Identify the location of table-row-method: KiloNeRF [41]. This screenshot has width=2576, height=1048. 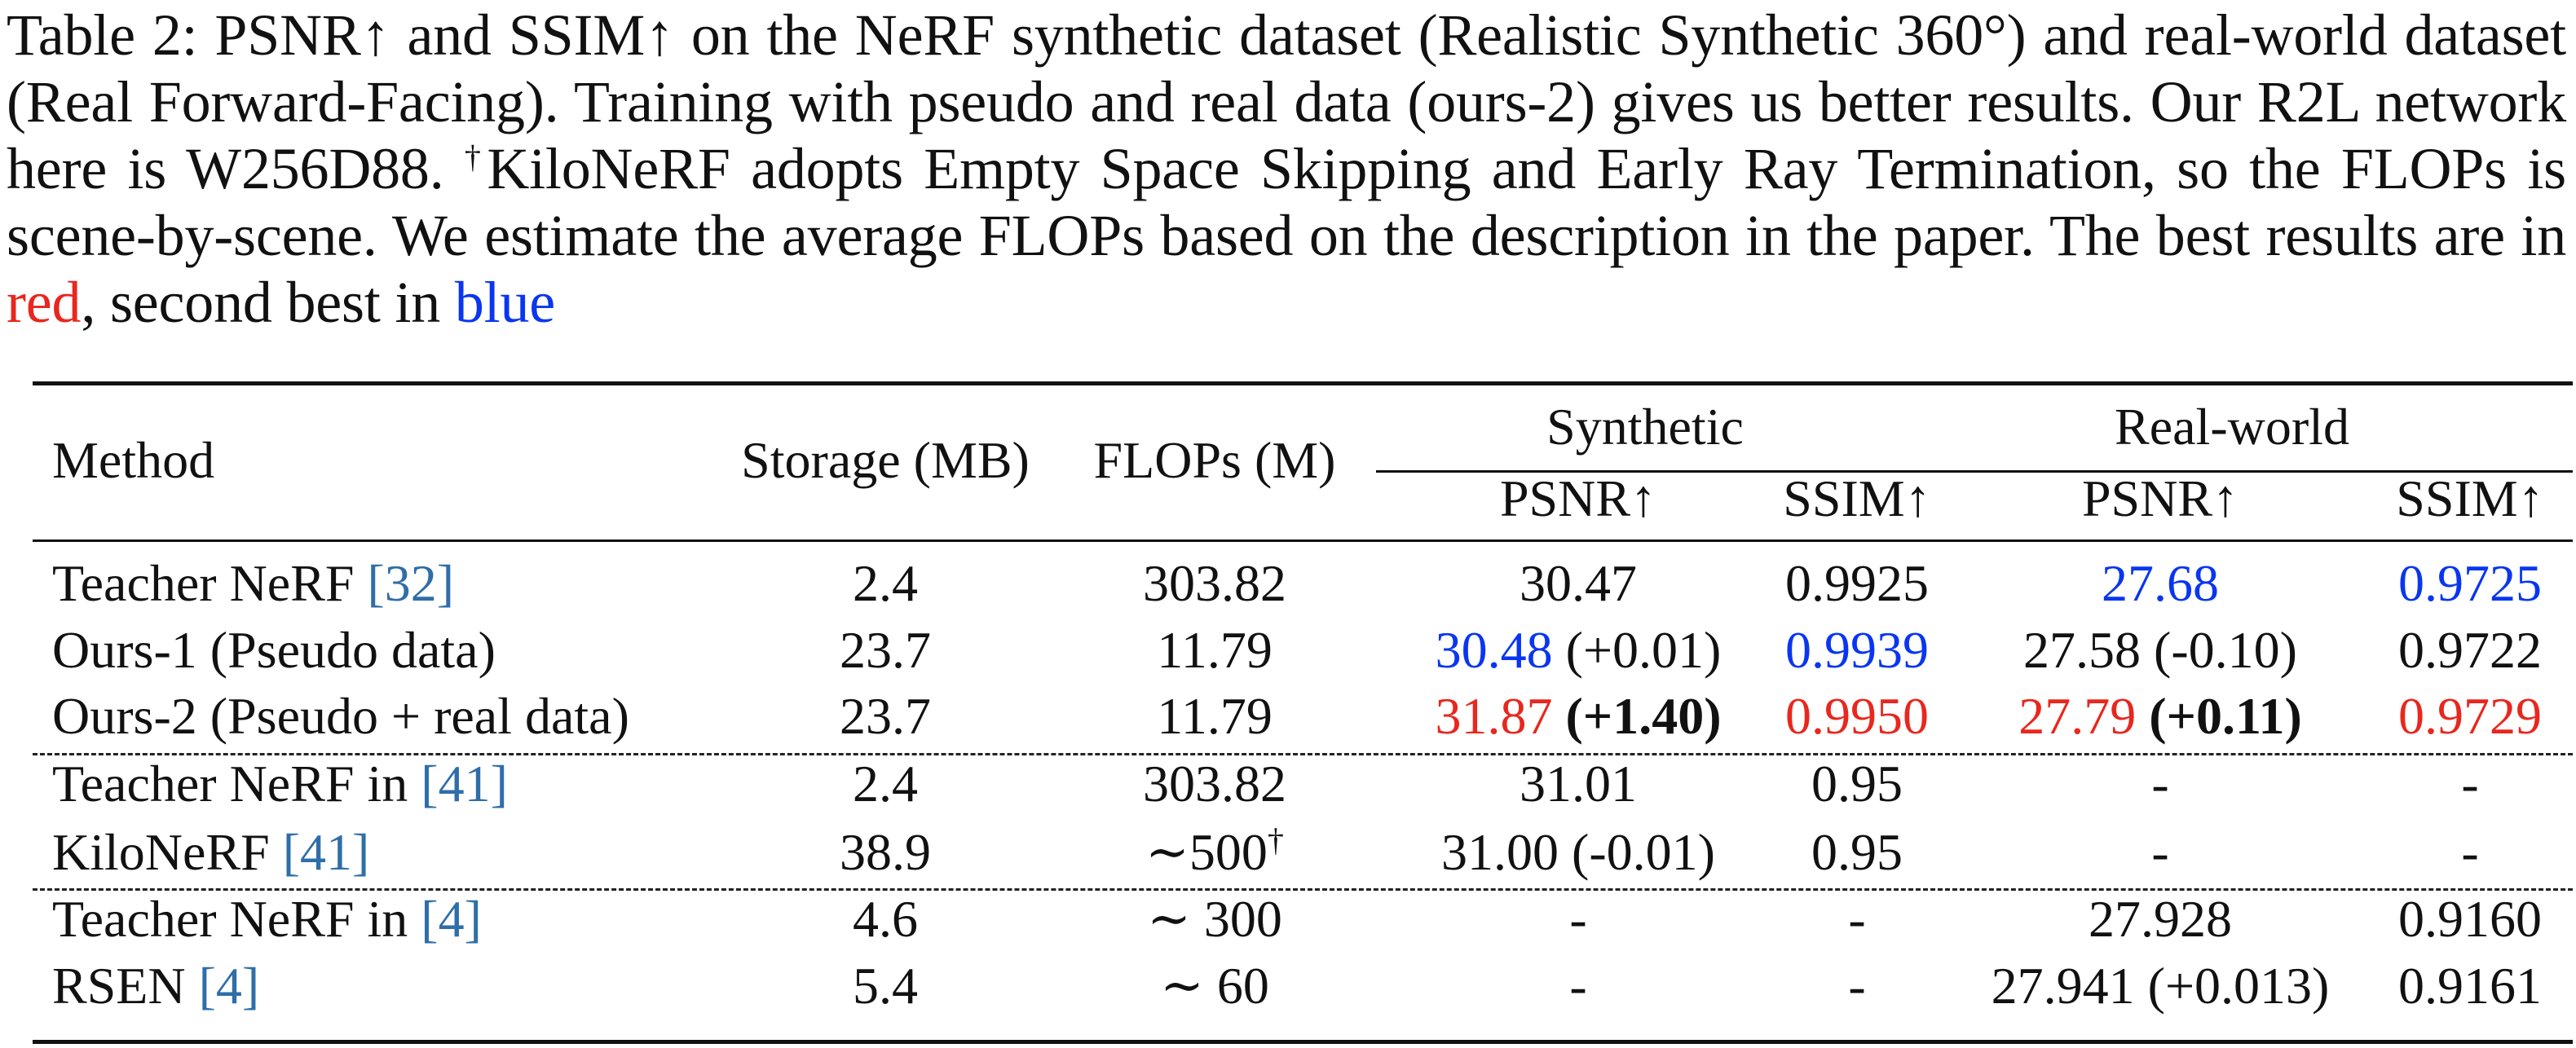
(211, 852).